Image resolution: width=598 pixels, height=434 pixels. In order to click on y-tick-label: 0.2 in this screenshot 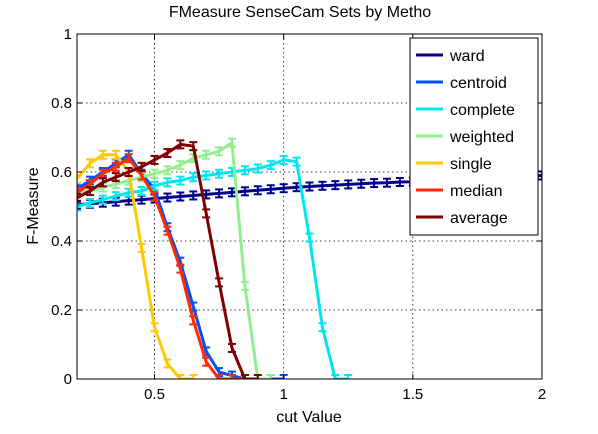, I will do `click(61, 310)`.